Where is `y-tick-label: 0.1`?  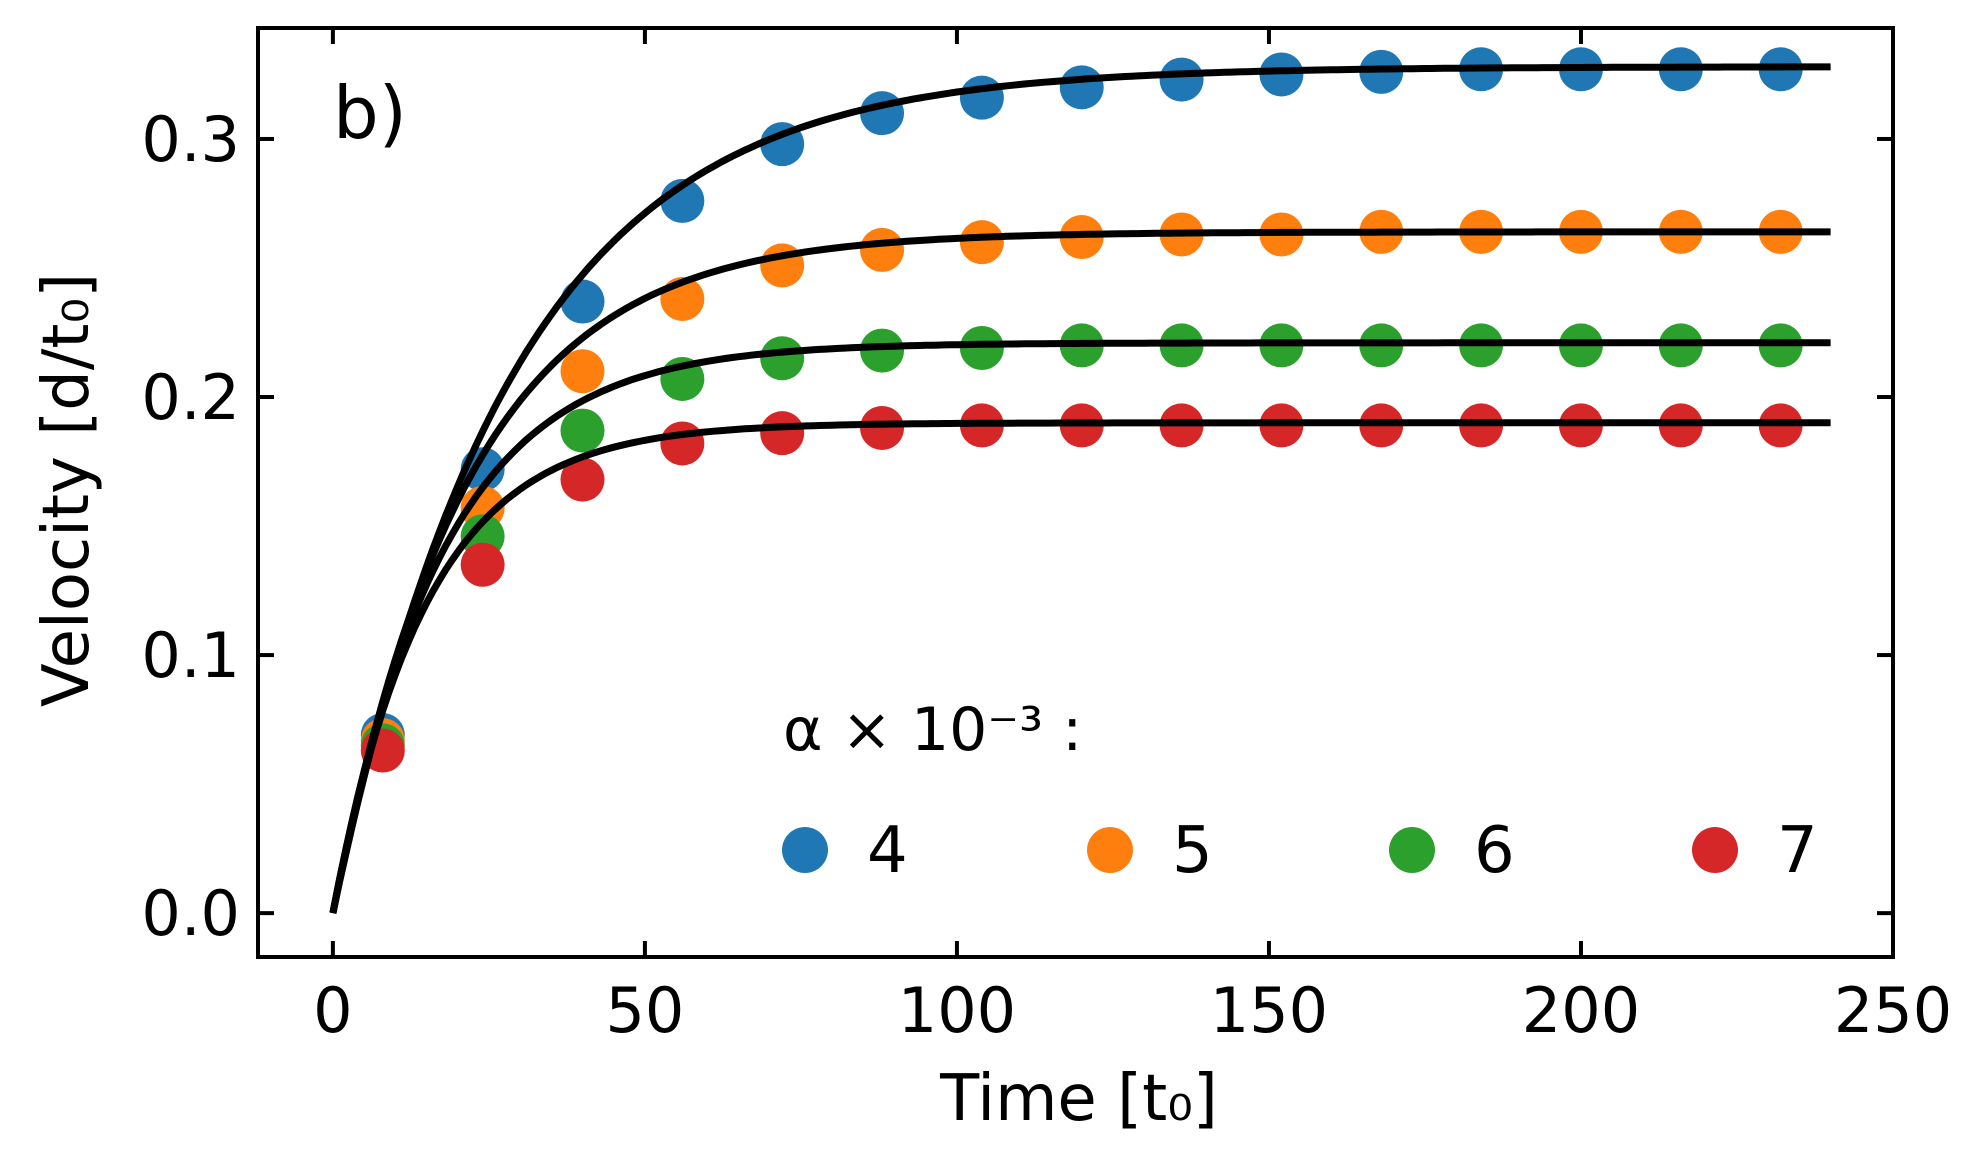
y-tick-label: 0.1 is located at coordinates (190, 655).